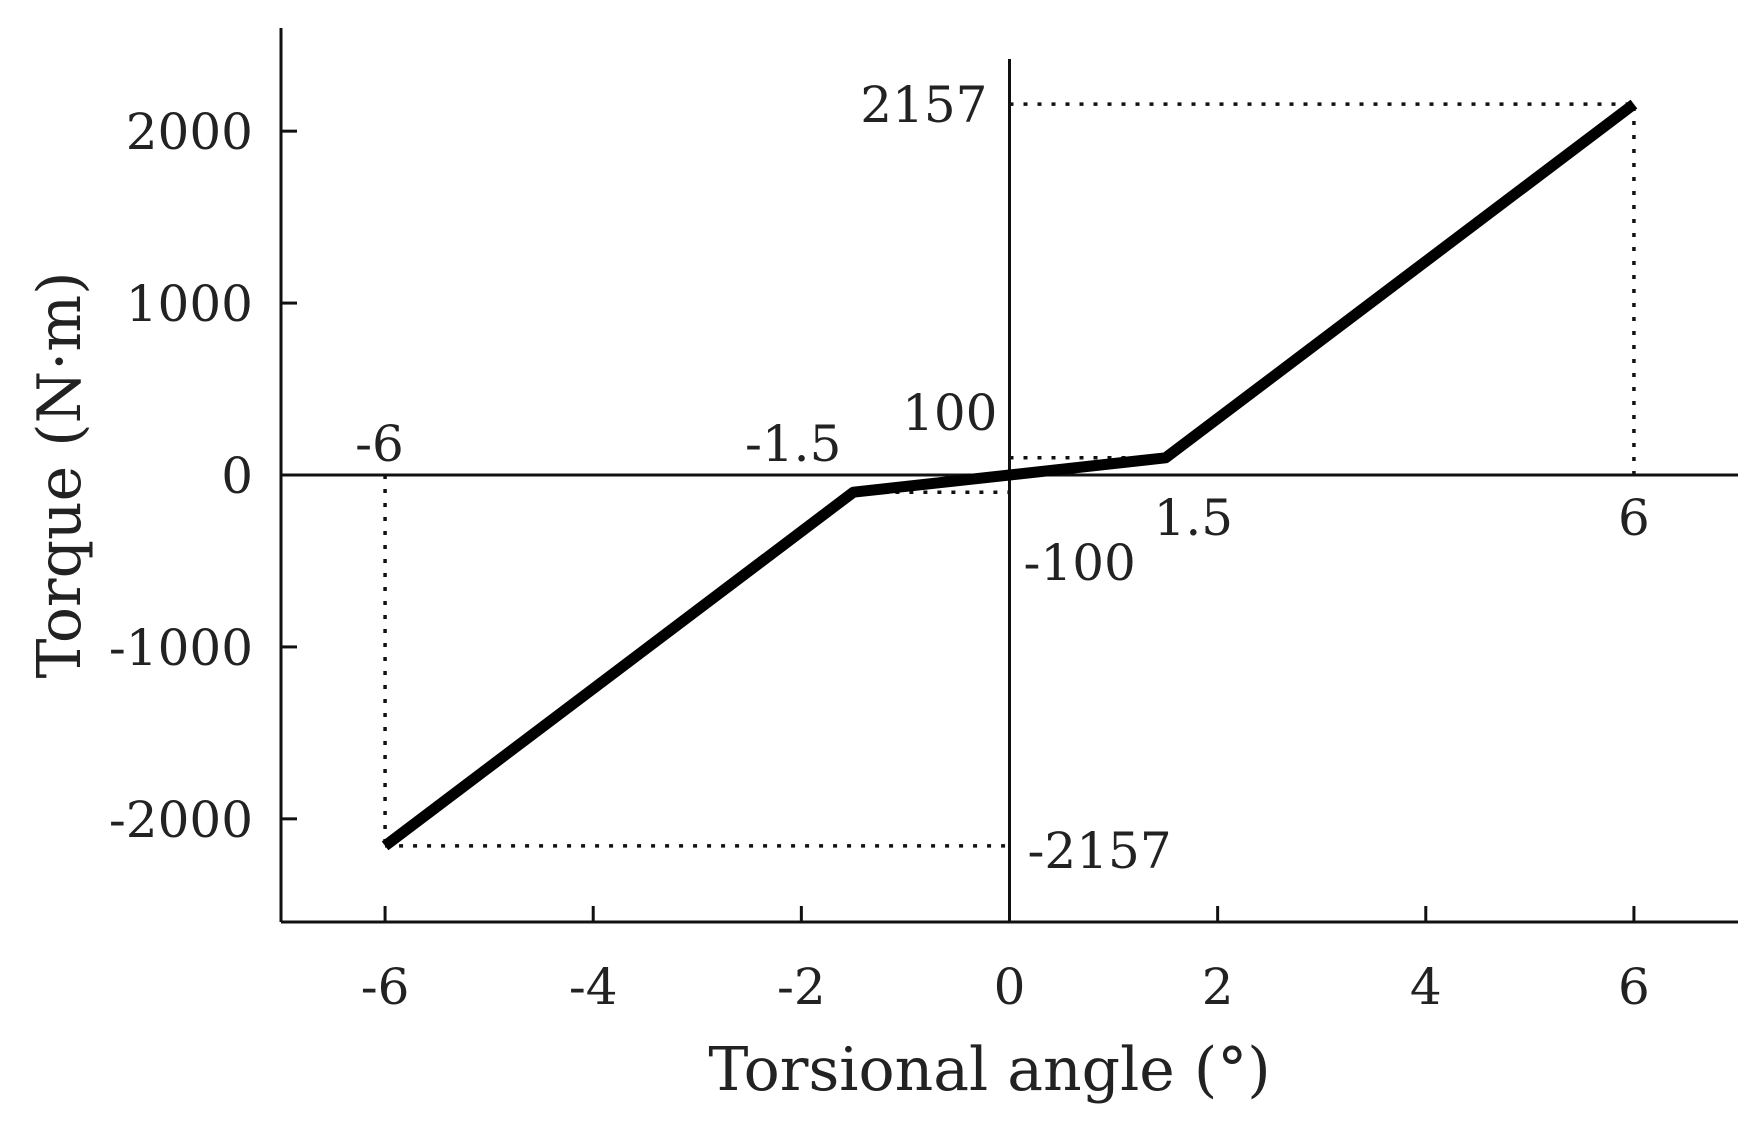 This screenshot has width=1754, height=1132. Describe the element at coordinates (237, 476) in the screenshot. I see `y-tick-label: 0` at that location.